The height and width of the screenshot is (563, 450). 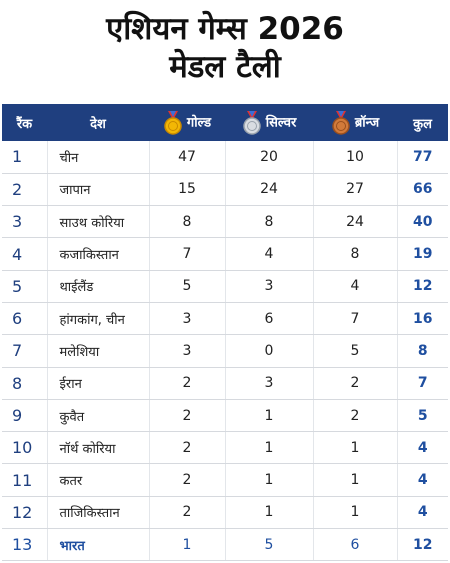 I want to click on table-cell: 47, so click(x=187, y=157).